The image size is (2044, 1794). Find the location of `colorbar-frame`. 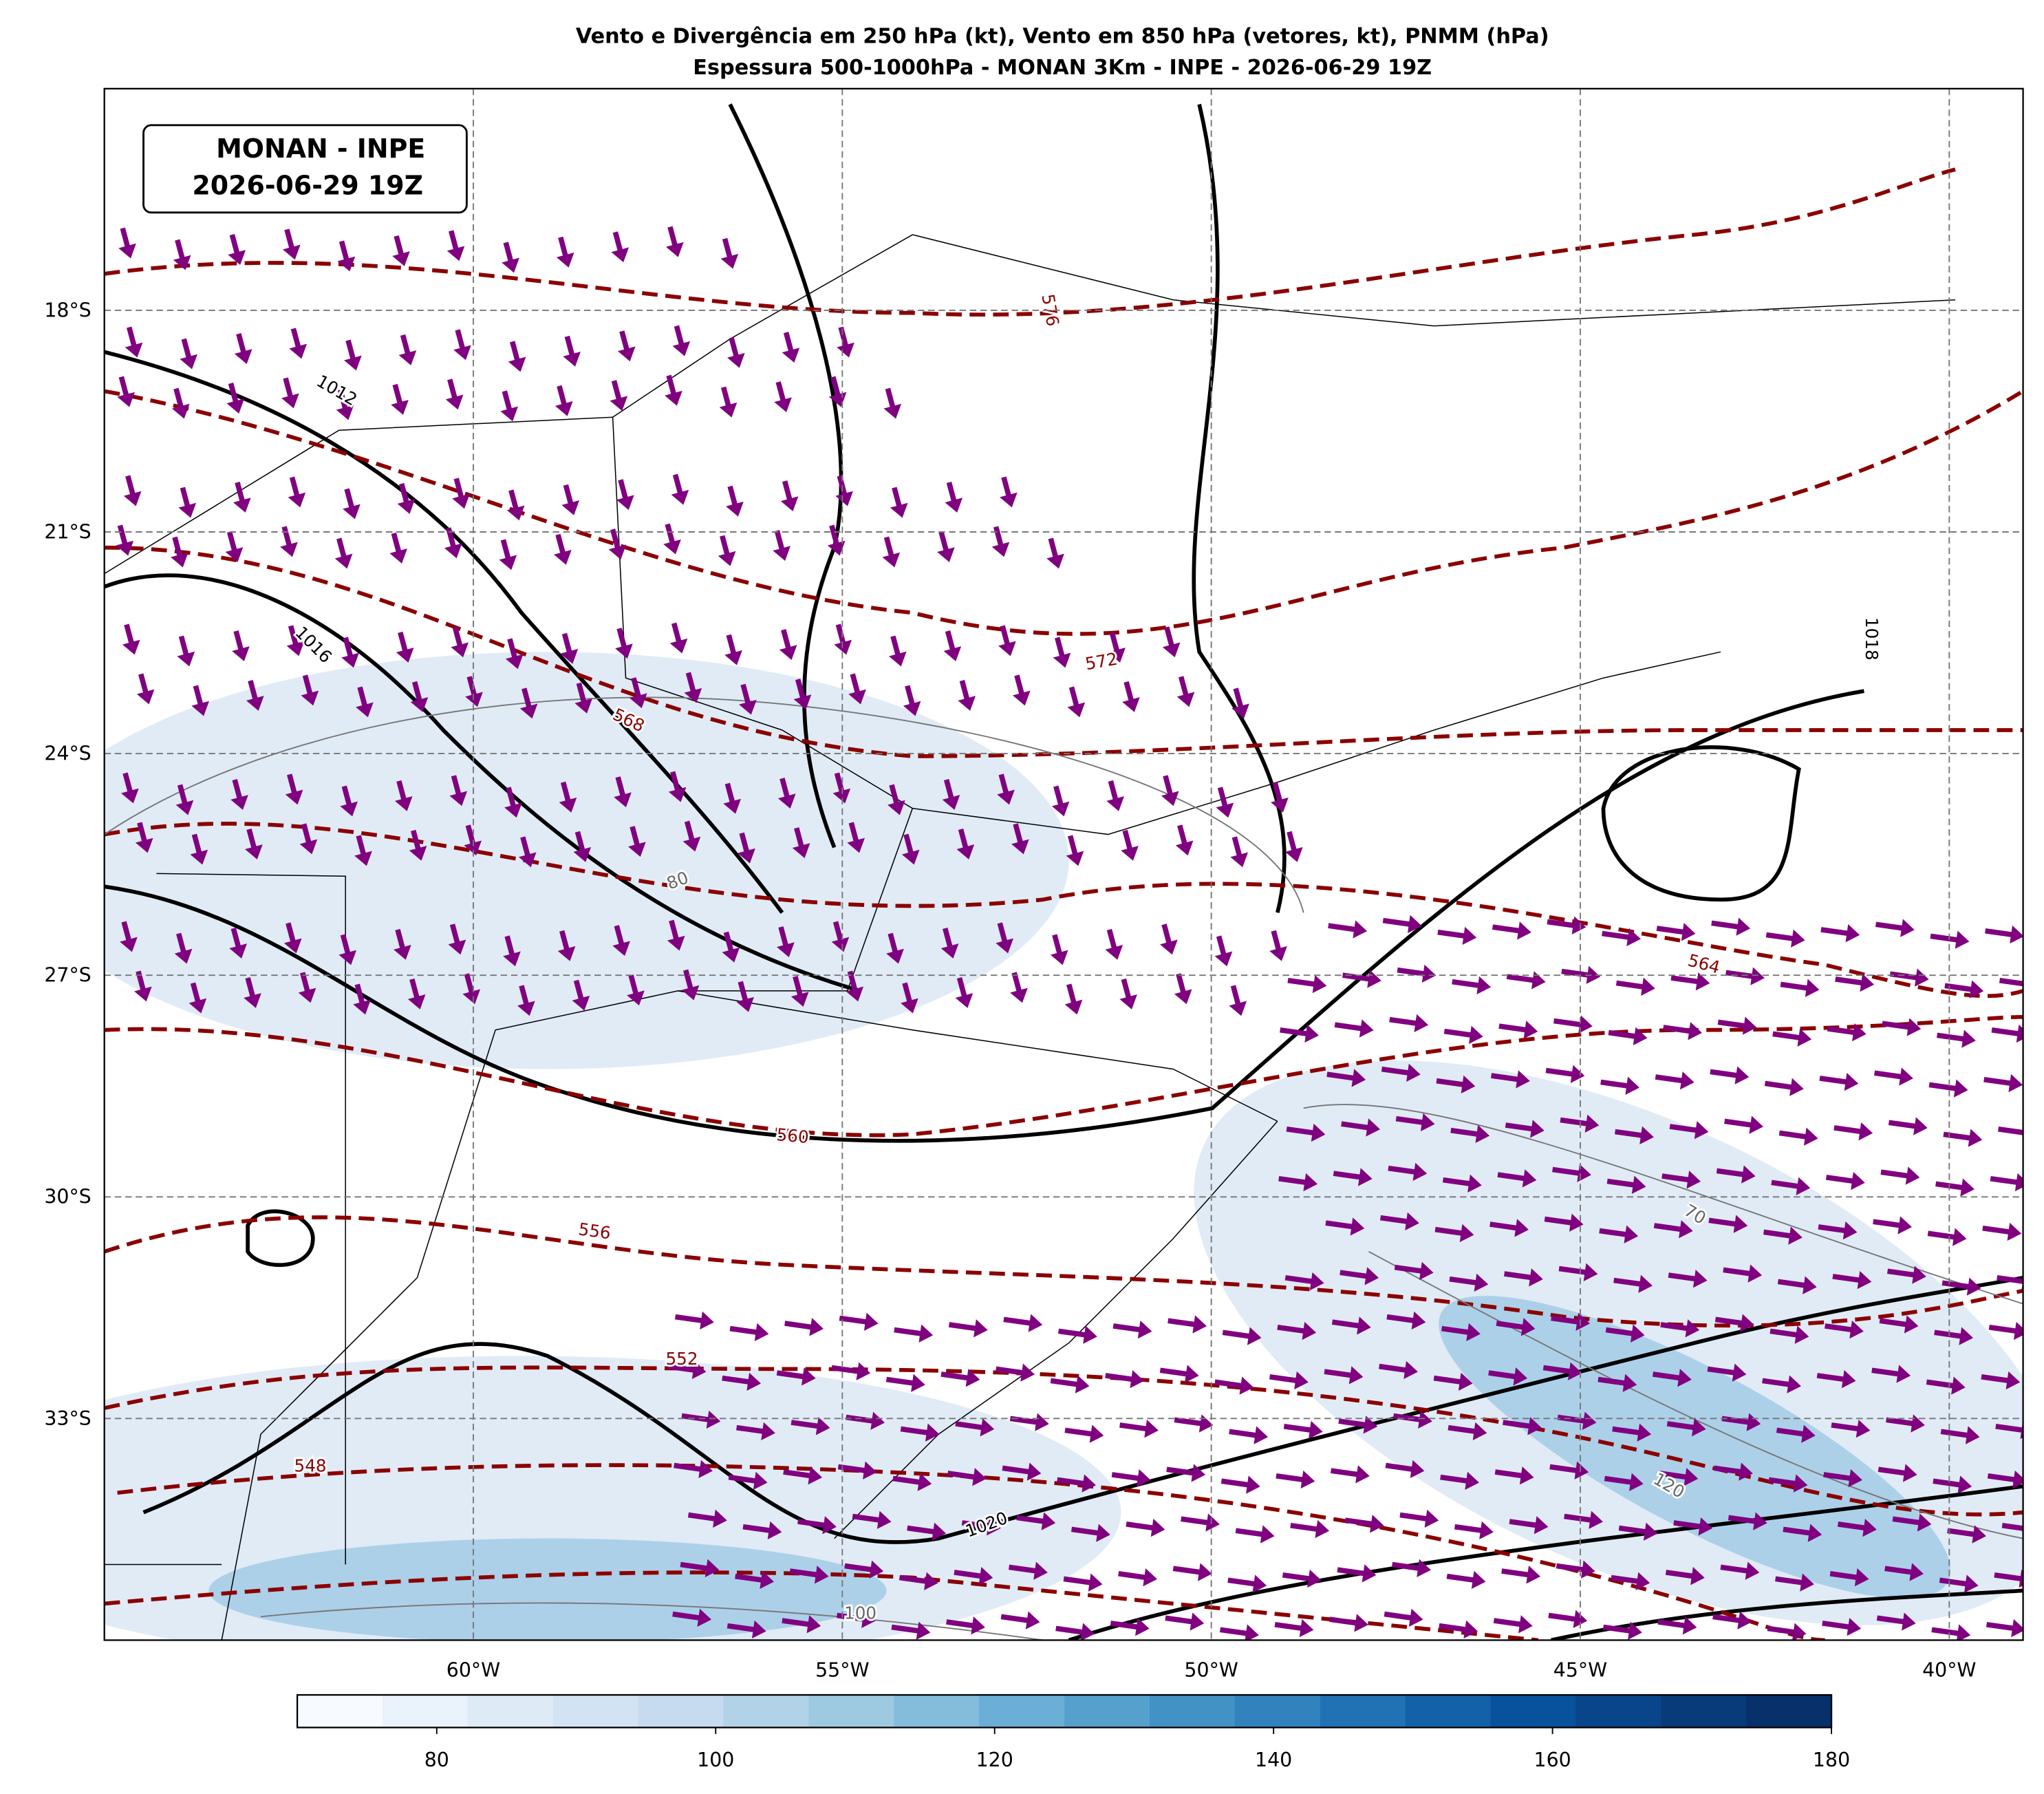

colorbar-frame is located at coordinates (1064, 1711).